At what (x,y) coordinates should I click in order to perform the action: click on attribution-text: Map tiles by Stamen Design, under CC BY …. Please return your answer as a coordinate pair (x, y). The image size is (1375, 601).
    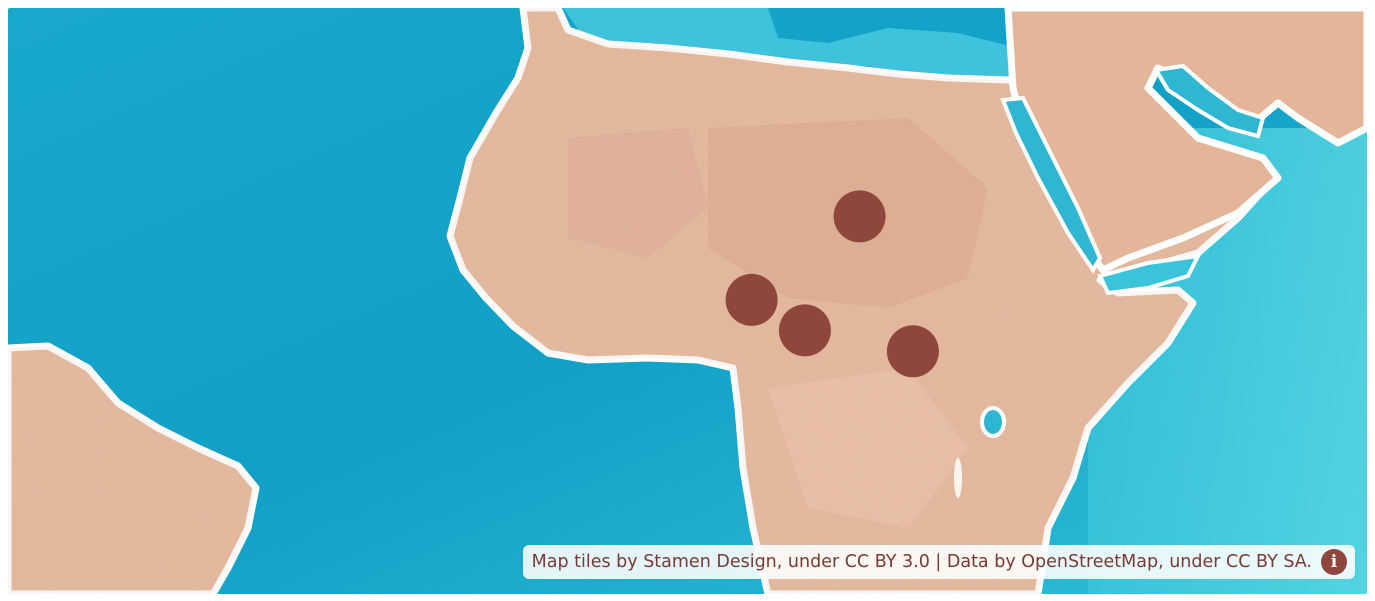
    Looking at the image, I should click on (921, 562).